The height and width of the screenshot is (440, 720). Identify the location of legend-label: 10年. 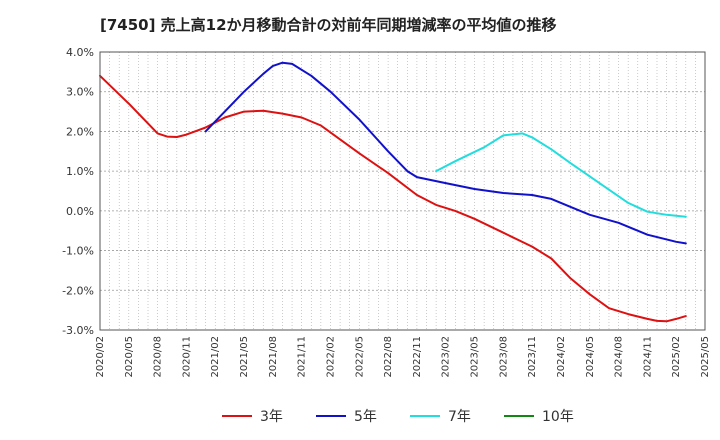
(558, 417).